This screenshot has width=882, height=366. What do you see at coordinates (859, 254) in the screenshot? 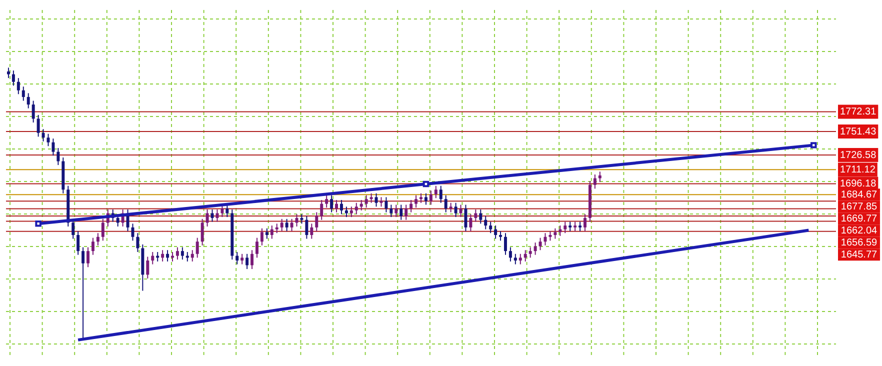
I see `ref-line-label: 1645.77` at bounding box center [859, 254].